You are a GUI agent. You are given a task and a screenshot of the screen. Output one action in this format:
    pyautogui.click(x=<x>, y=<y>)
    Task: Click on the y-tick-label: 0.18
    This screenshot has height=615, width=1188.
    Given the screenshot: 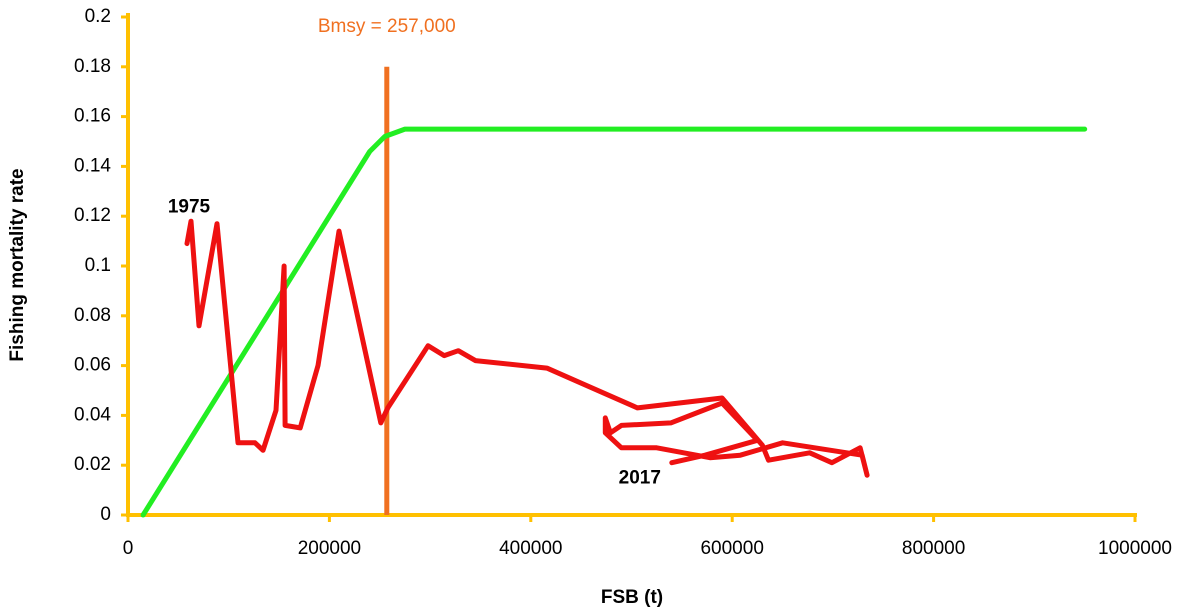 What is the action you would take?
    pyautogui.click(x=92, y=66)
    